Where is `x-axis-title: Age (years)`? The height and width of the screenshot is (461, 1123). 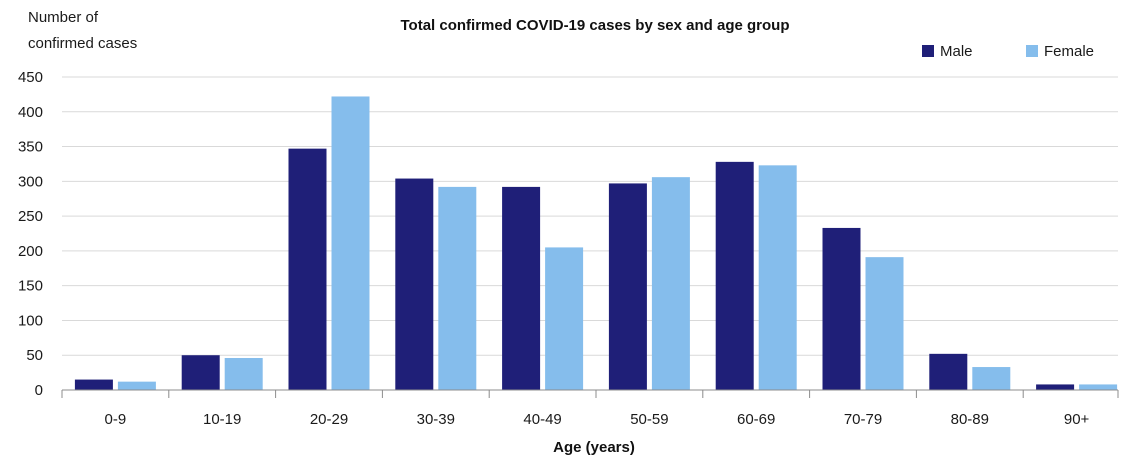
x-axis-title: Age (years) is located at coordinates (594, 447).